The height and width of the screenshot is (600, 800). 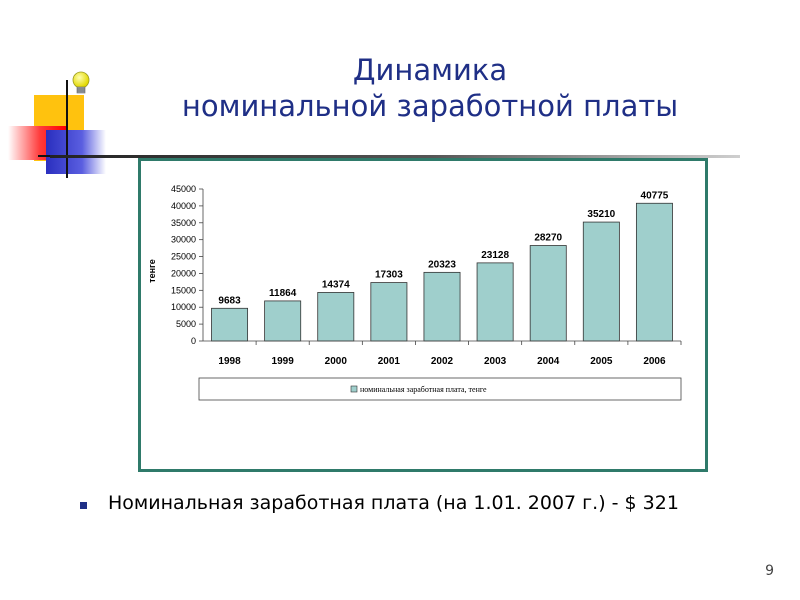 What do you see at coordinates (81, 82) in the screenshot?
I see `lightbulb-icon` at bounding box center [81, 82].